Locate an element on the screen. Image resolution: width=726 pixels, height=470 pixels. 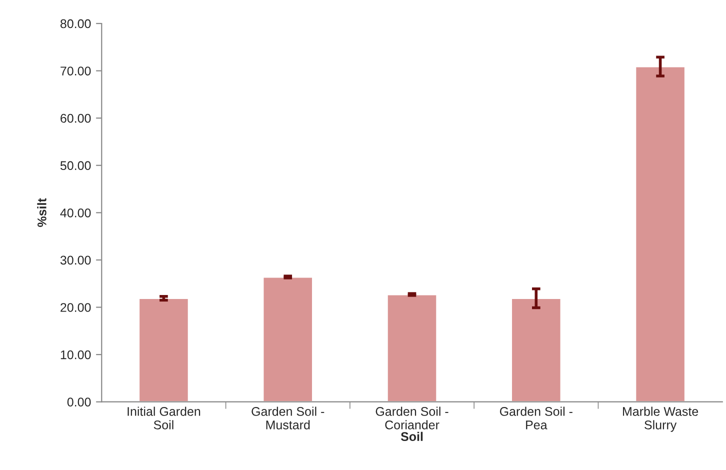
y-tick-label: 10.00 is located at coordinates (75, 355).